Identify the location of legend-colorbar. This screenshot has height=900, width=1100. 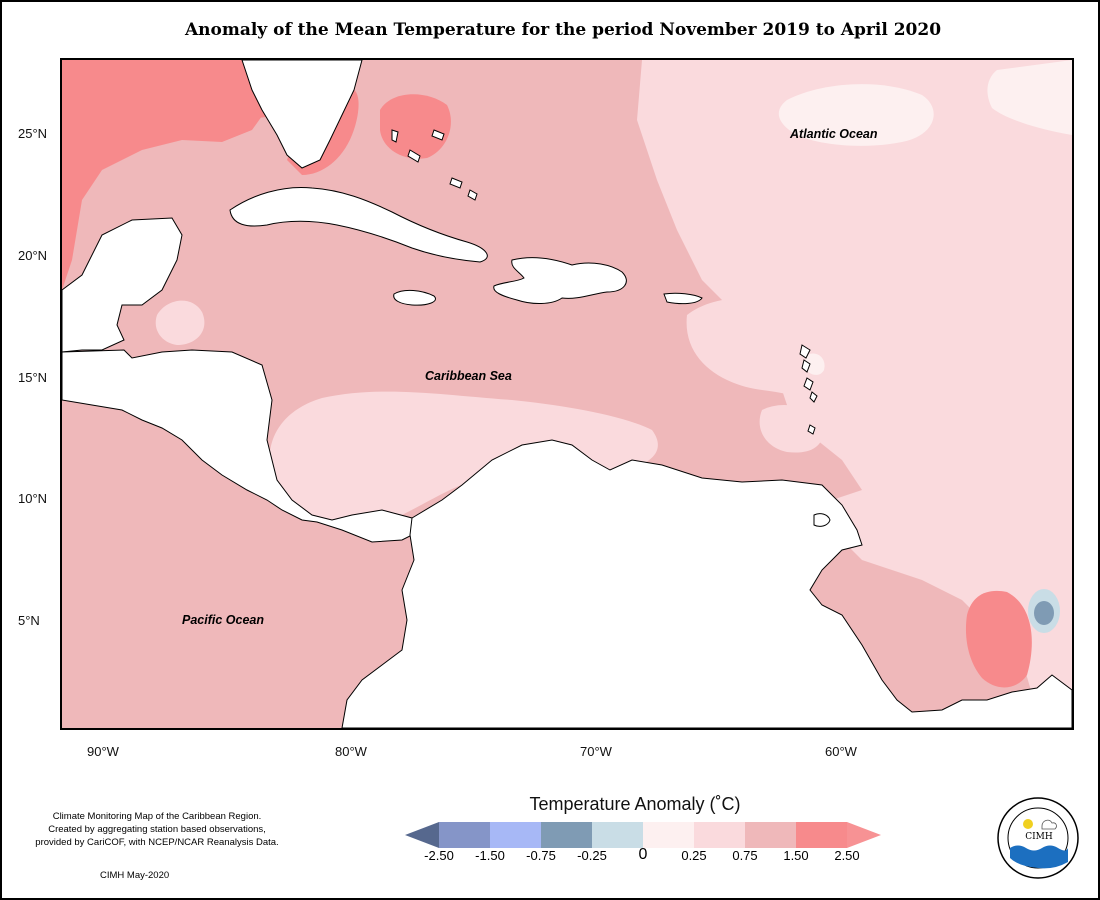
(643, 835).